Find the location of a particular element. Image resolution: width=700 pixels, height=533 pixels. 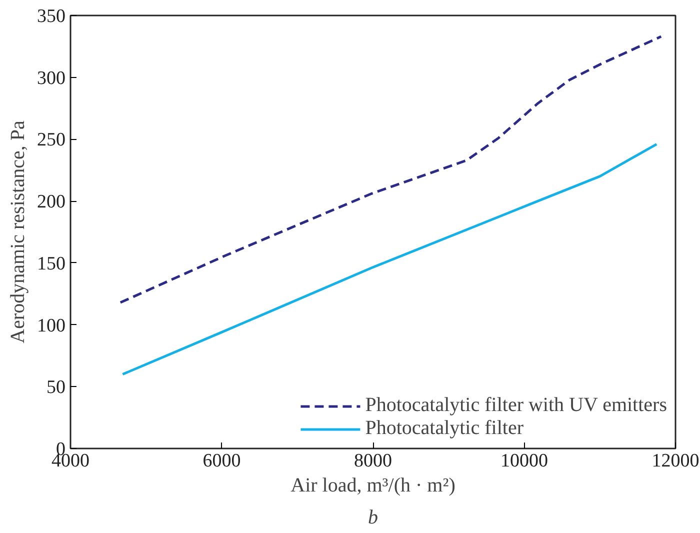

y-tick-label: 350 is located at coordinates (51, 16).